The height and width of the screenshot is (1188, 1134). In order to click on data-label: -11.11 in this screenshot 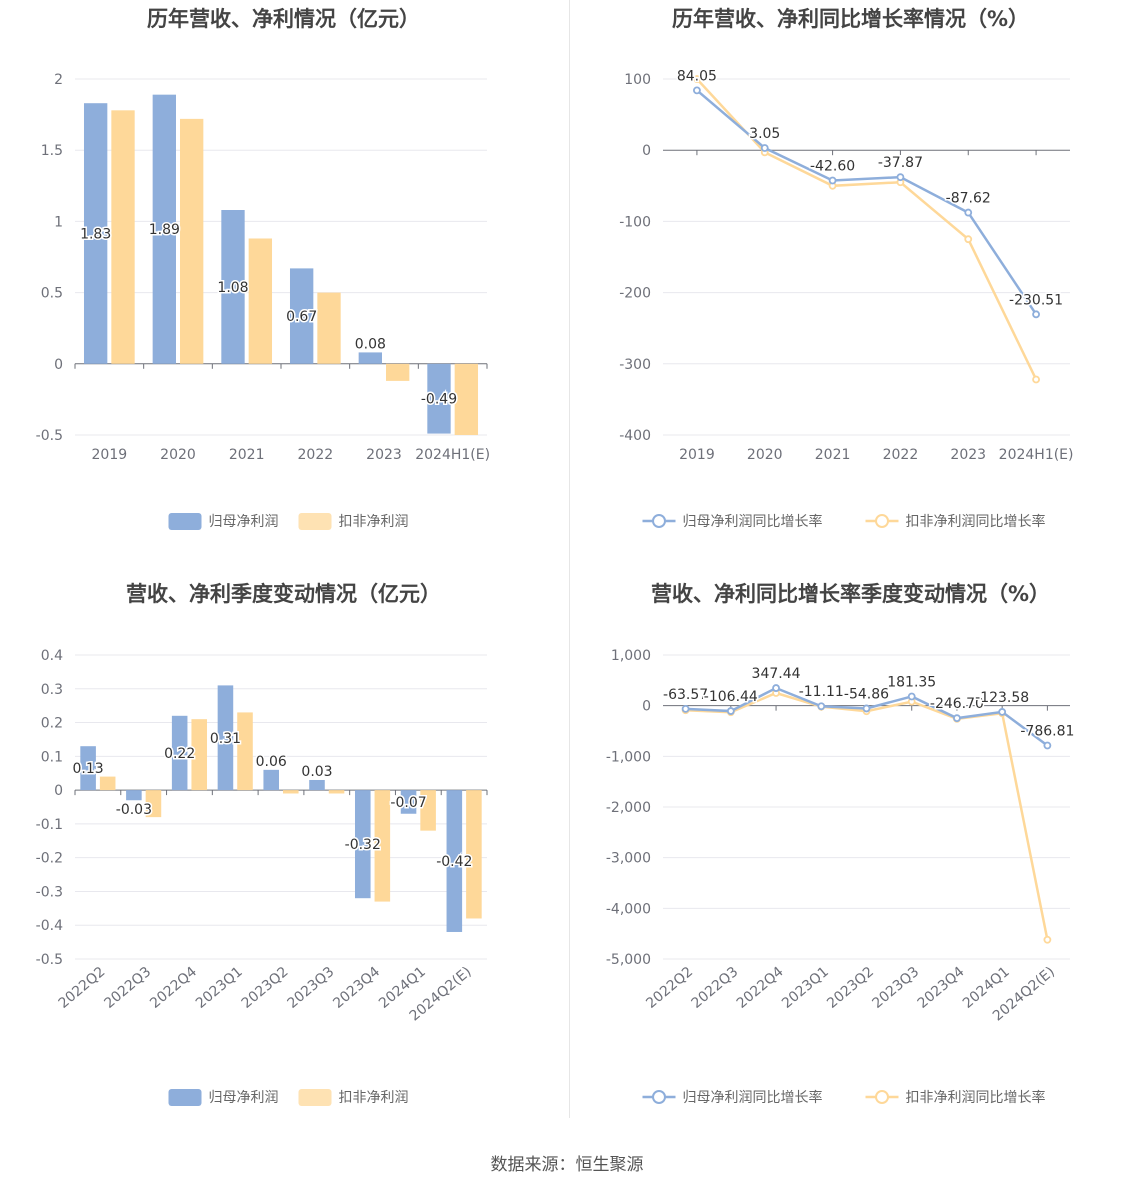, I will do `click(821, 692)`.